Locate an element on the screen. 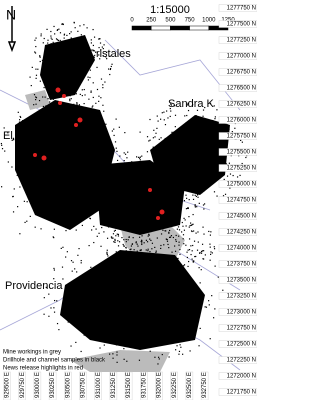  easting-label: 931750 E is located at coordinates (144, 385).